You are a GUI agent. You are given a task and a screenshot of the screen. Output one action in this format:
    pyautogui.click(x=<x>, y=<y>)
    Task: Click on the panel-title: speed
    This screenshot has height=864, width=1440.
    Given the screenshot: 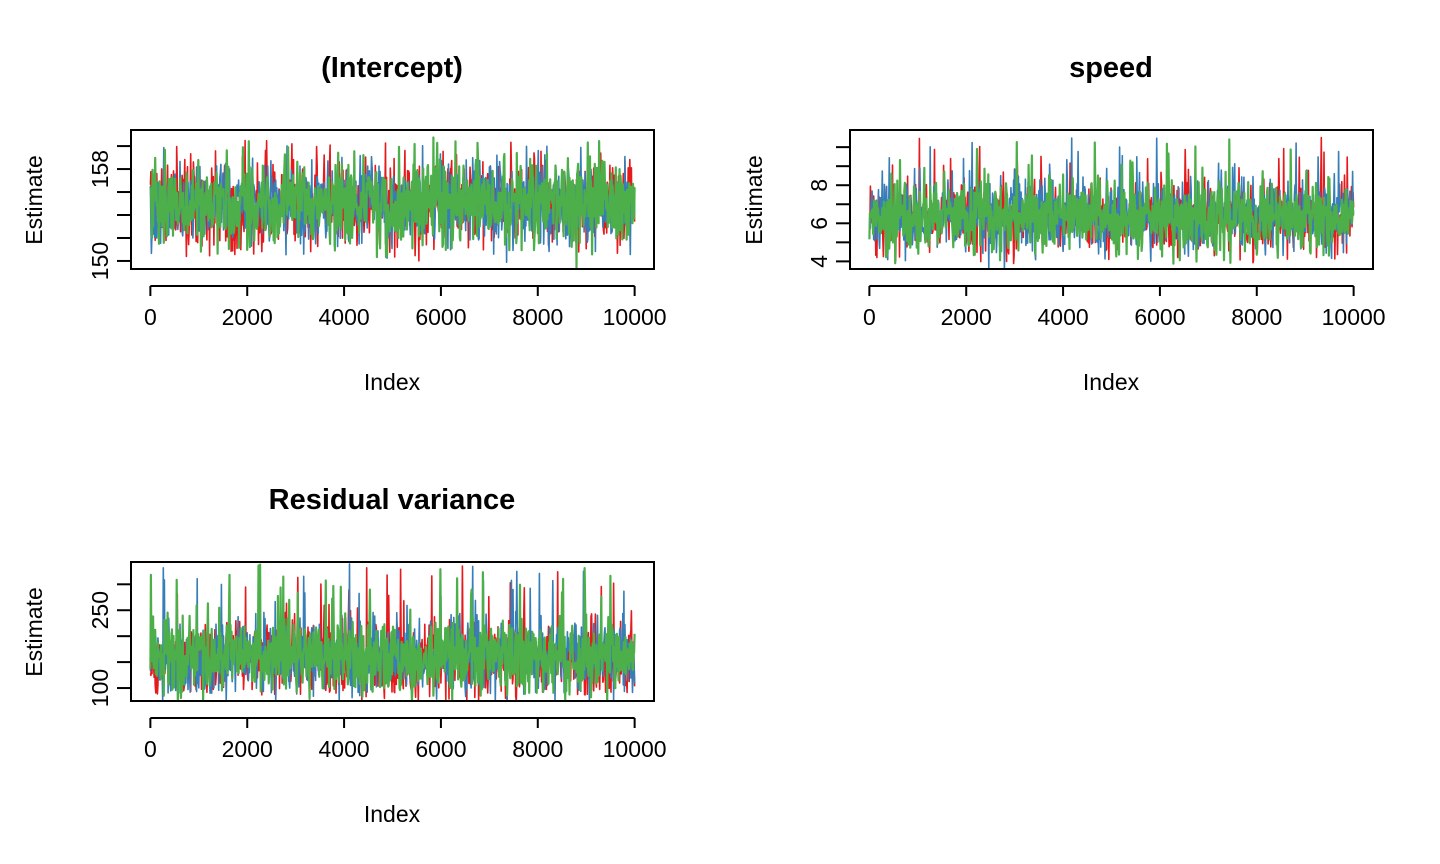 What is the action you would take?
    pyautogui.click(x=1111, y=68)
    